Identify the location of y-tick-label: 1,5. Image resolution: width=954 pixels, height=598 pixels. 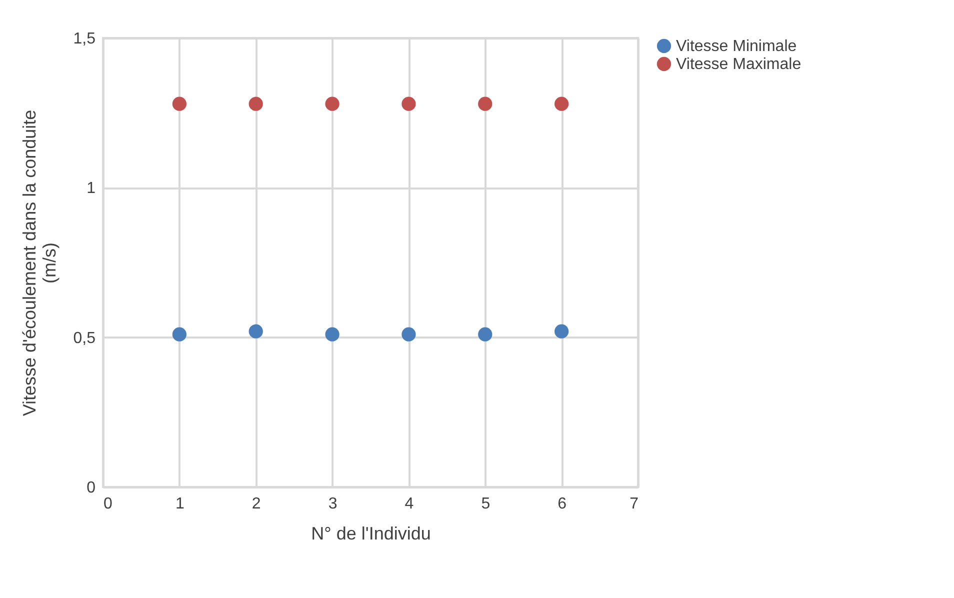
(84, 39).